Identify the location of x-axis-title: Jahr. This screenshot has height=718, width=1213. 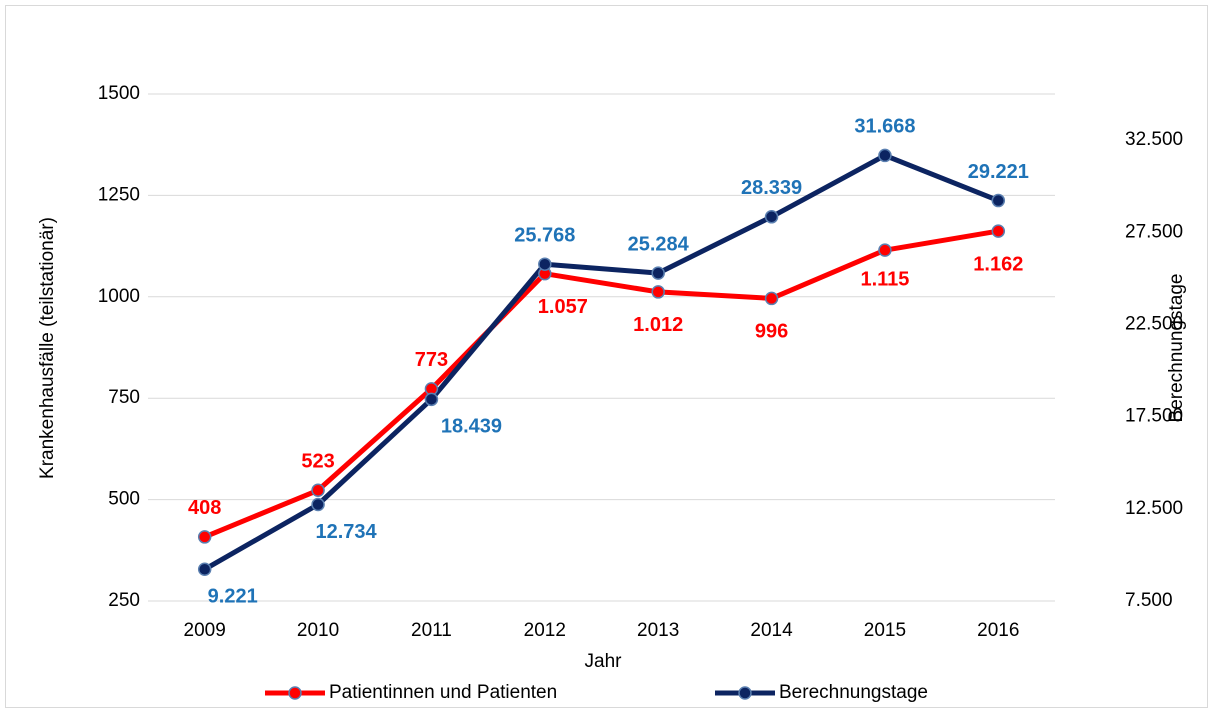
(604, 661).